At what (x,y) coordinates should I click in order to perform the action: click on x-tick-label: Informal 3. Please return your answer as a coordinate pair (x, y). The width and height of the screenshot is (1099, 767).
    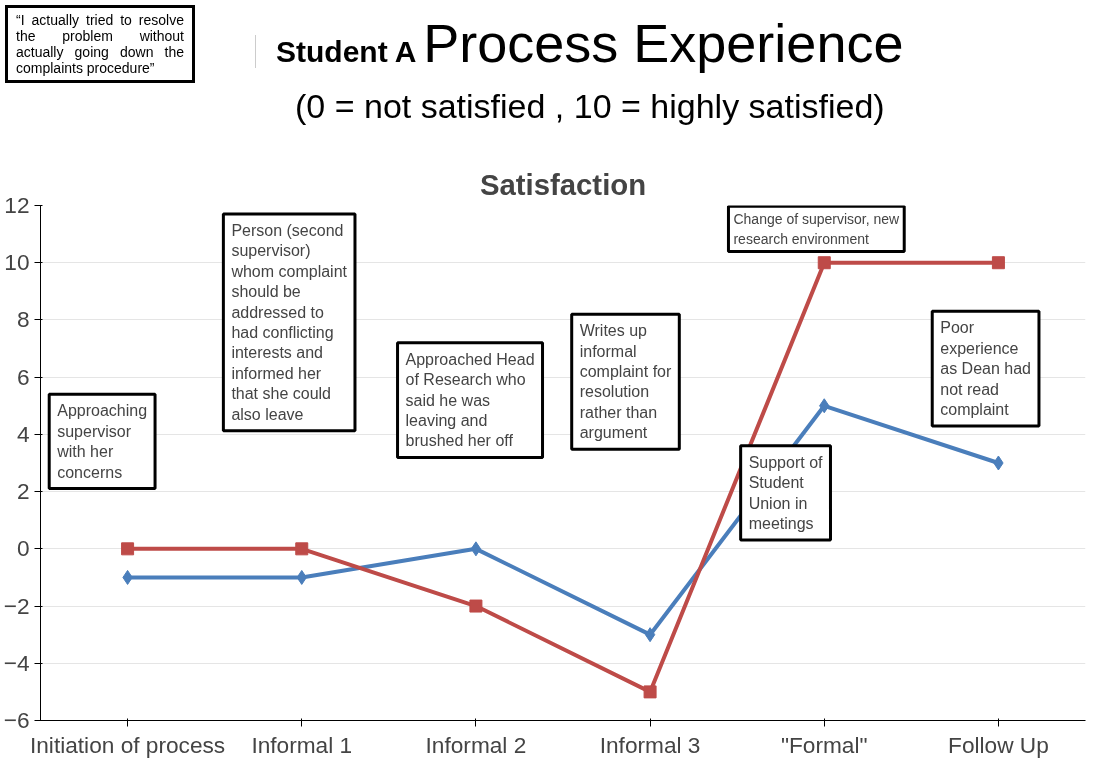
    Looking at the image, I should click on (650, 744).